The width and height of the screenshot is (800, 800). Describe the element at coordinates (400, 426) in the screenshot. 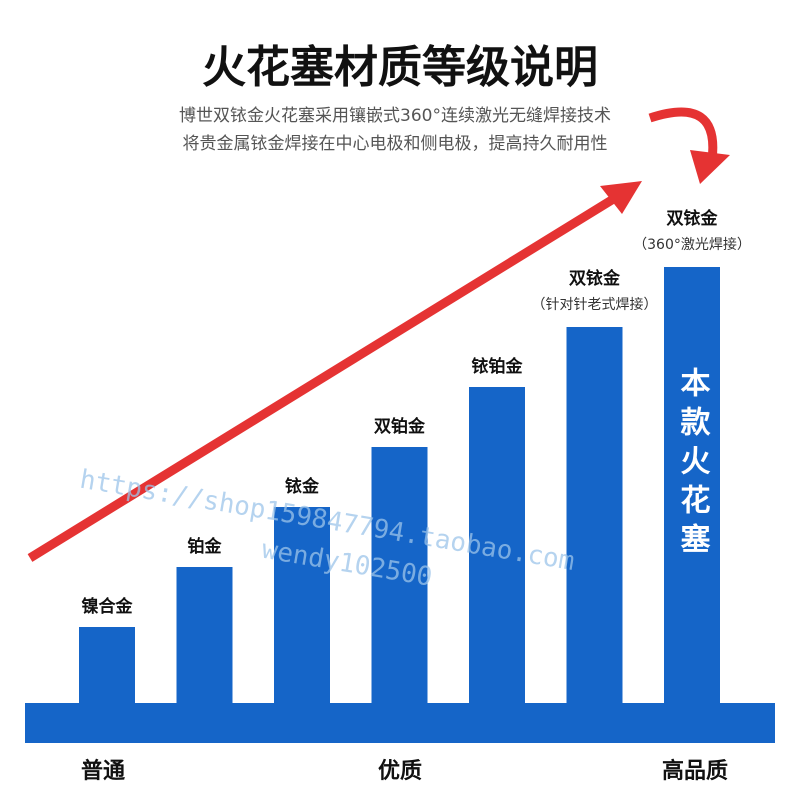

I see `bar-label: 双铂金` at that location.